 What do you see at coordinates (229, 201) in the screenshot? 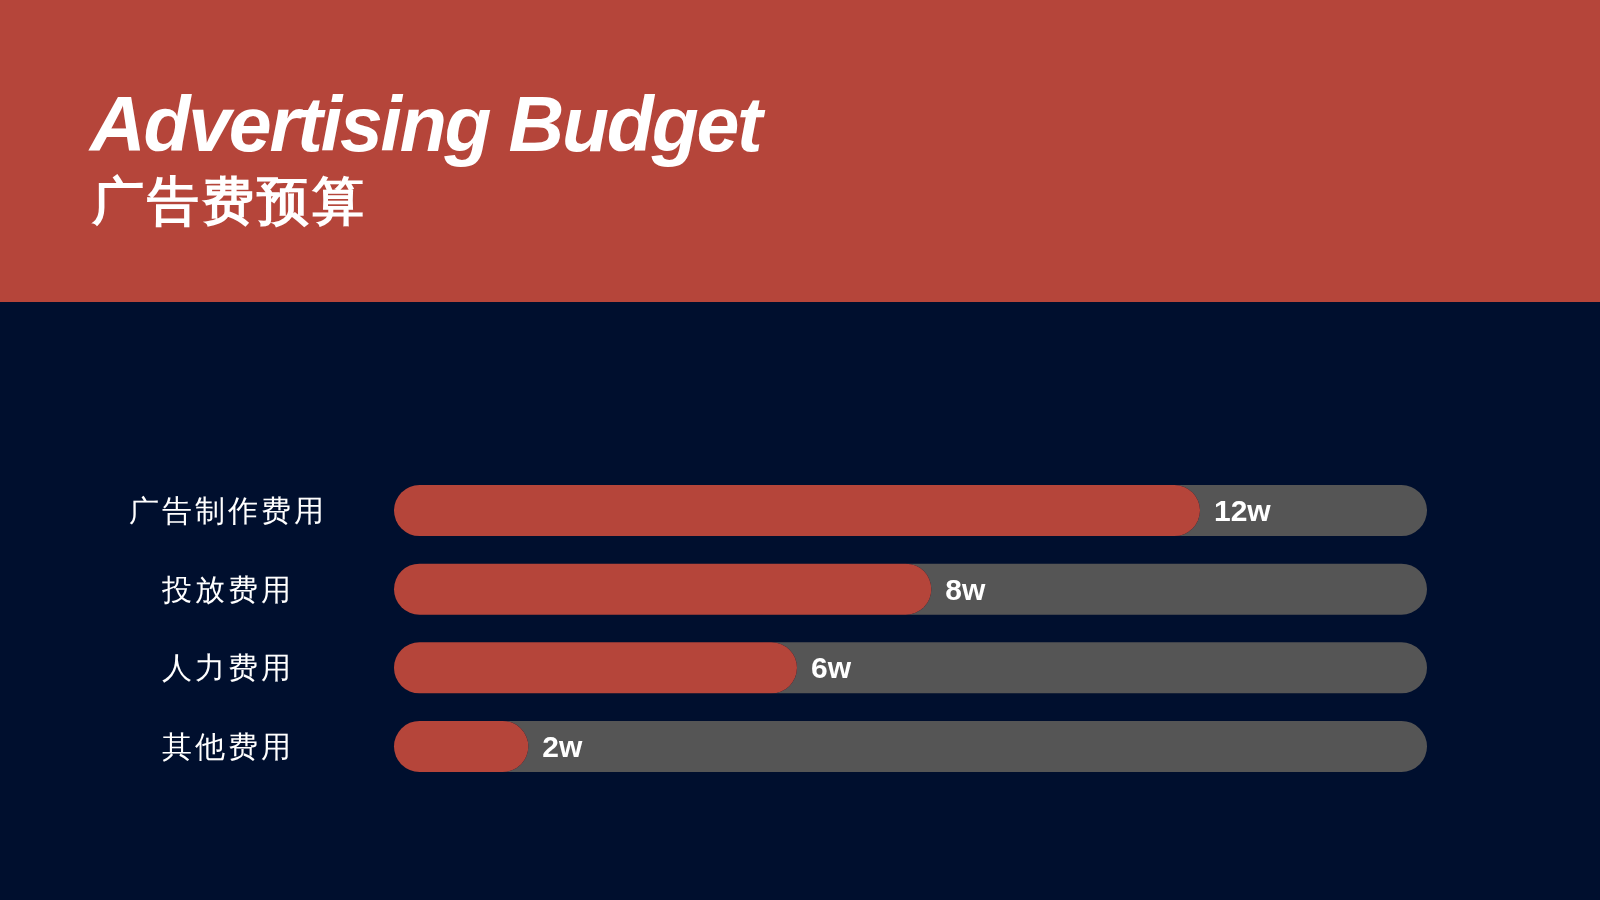
I see `chart-subtitle: 广告费预算` at bounding box center [229, 201].